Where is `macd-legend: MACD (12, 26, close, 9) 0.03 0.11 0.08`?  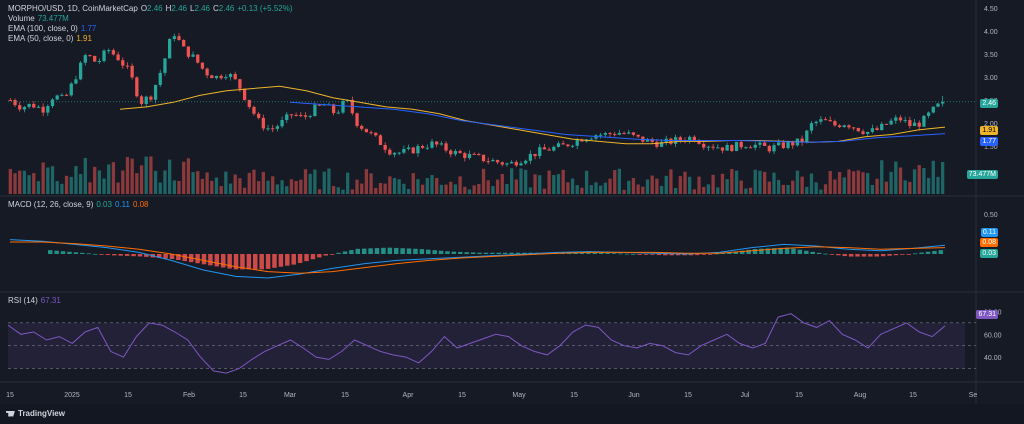
macd-legend: MACD (12, 26, close, 9) 0.03 0.11 0.08 is located at coordinates (80, 204).